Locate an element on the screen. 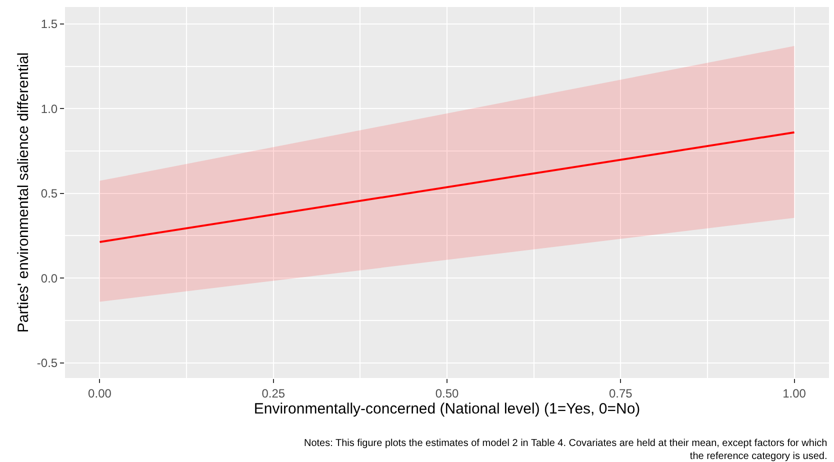 This screenshot has width=834, height=462. text: Notes: This figure plots the estimates of model 2 in Table 4. Covariates are held at their mean, except factors for which the reference category is used. is located at coordinates (566, 450).